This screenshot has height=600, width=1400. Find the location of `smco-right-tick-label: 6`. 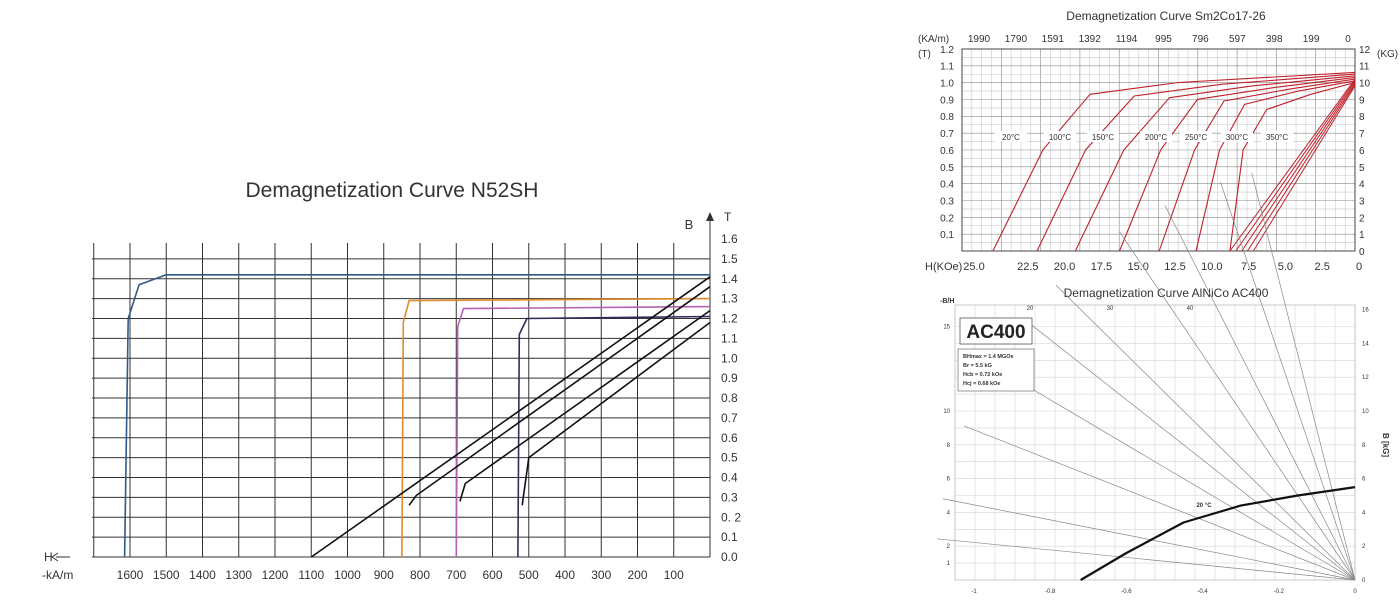

smco-right-tick-label: 6 is located at coordinates (1362, 151).